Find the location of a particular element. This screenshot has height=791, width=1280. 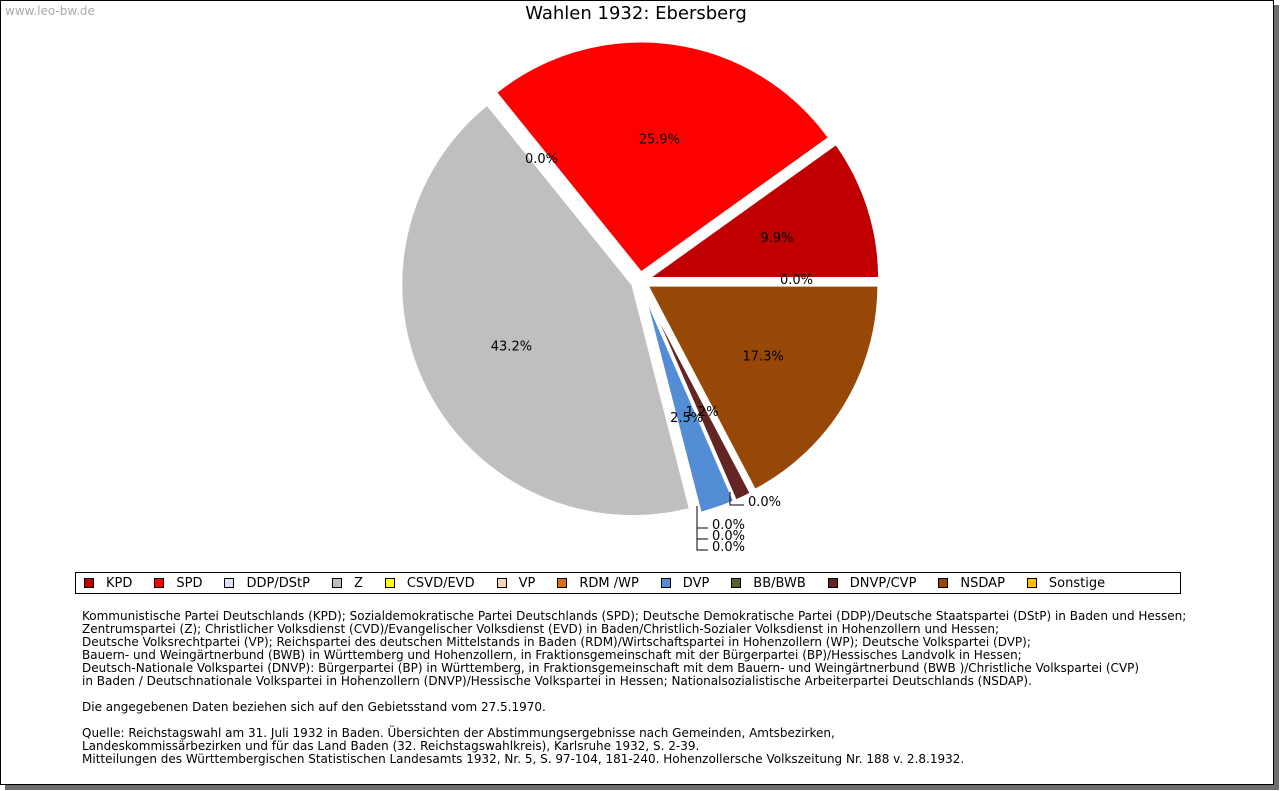

legend-label-z: Z is located at coordinates (358, 583).